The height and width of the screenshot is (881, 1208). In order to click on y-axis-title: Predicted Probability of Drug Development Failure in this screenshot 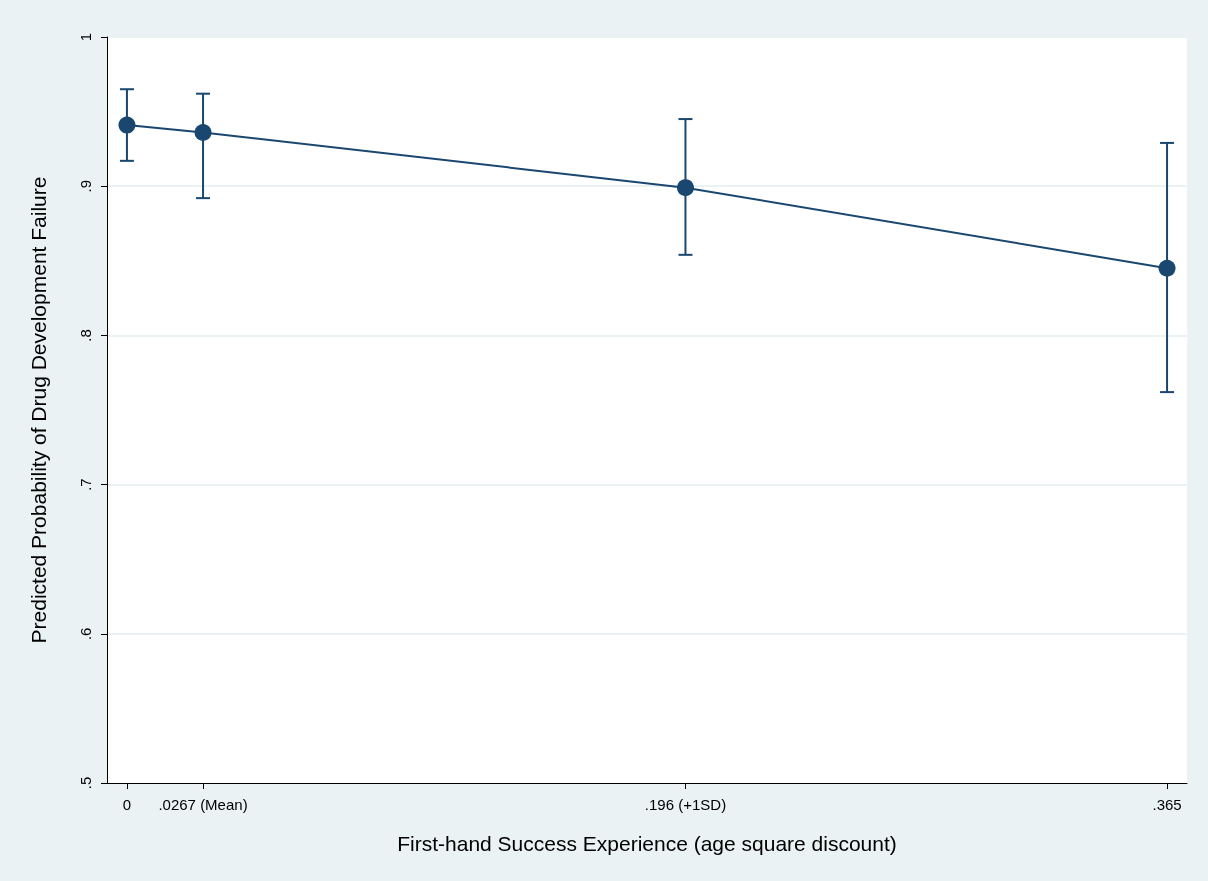, I will do `click(38, 410)`.